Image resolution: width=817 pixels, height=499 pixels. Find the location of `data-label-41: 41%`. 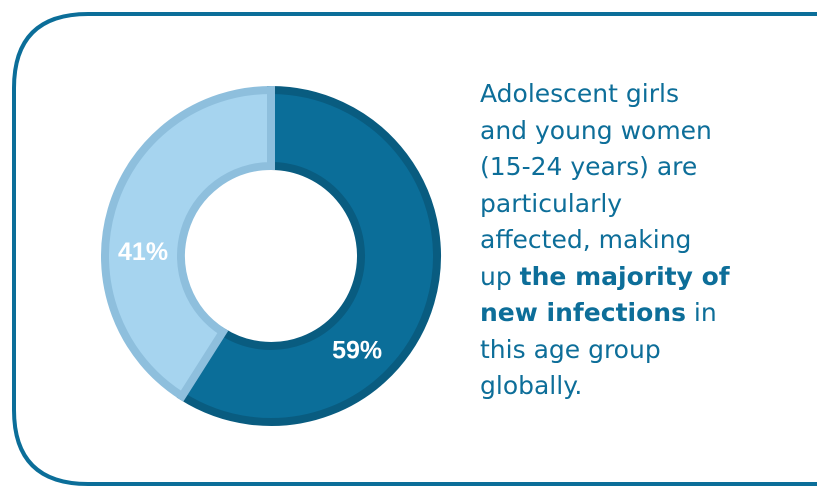

data-label-41: 41% is located at coordinates (143, 252).